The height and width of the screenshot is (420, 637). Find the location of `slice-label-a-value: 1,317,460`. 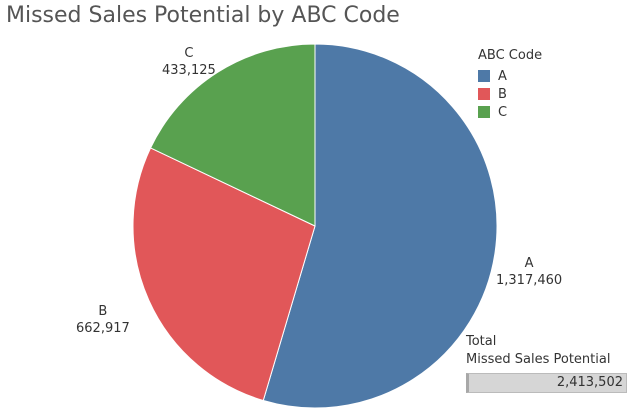

slice-label-a-value: 1,317,460 is located at coordinates (529, 280).